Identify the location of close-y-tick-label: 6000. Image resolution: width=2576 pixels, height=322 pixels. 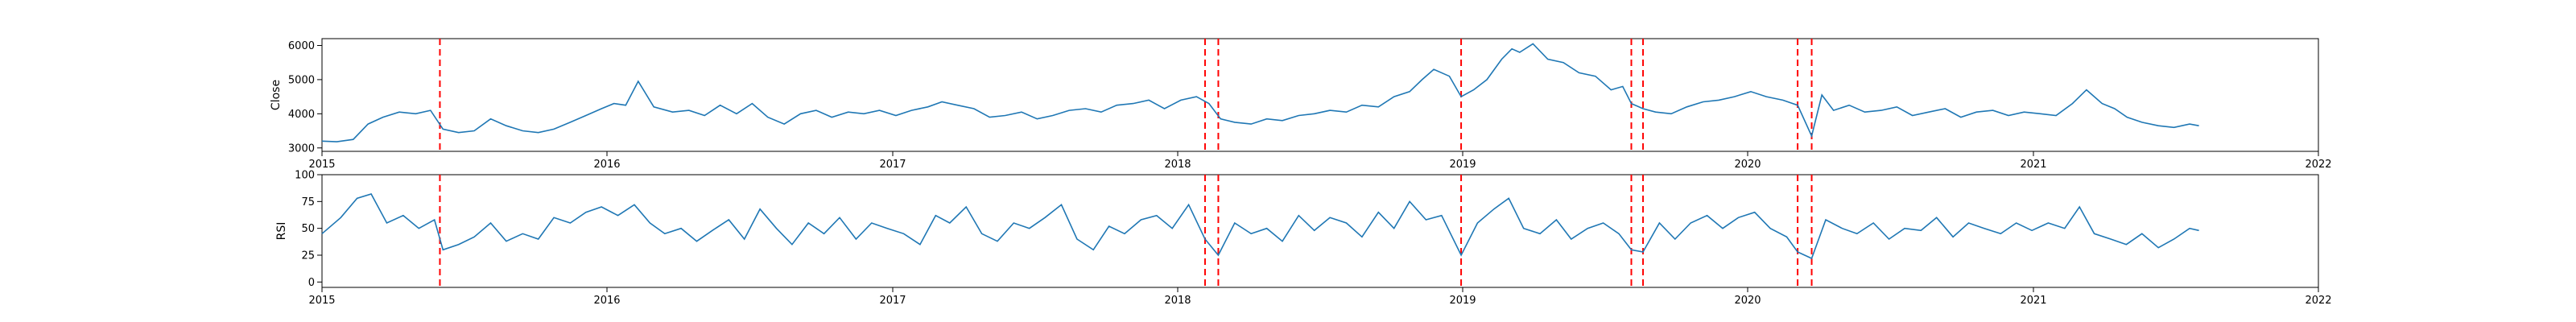
(301, 46).